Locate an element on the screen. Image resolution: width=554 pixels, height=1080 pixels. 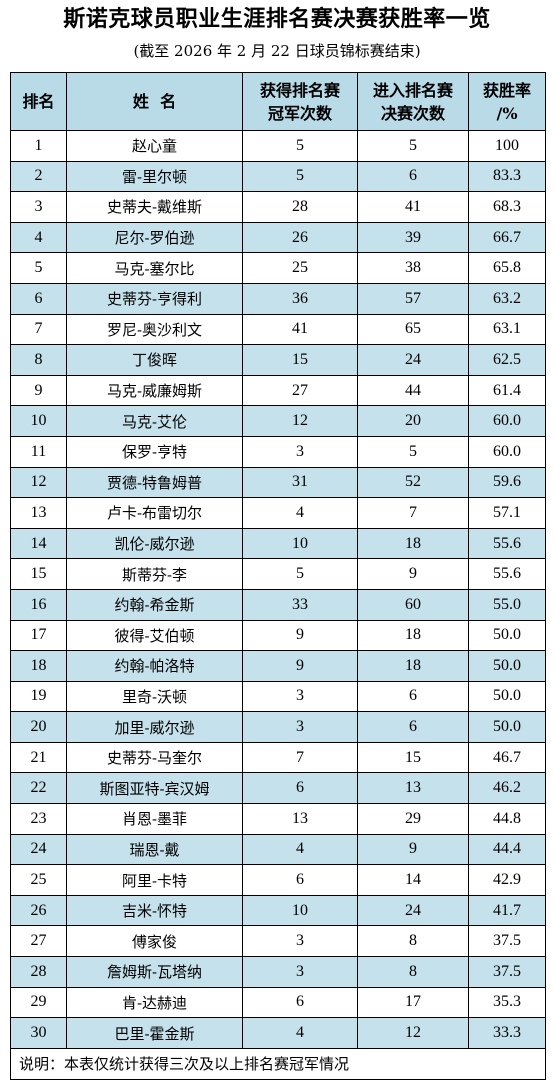
cell-rank: 16 is located at coordinates (38, 604).